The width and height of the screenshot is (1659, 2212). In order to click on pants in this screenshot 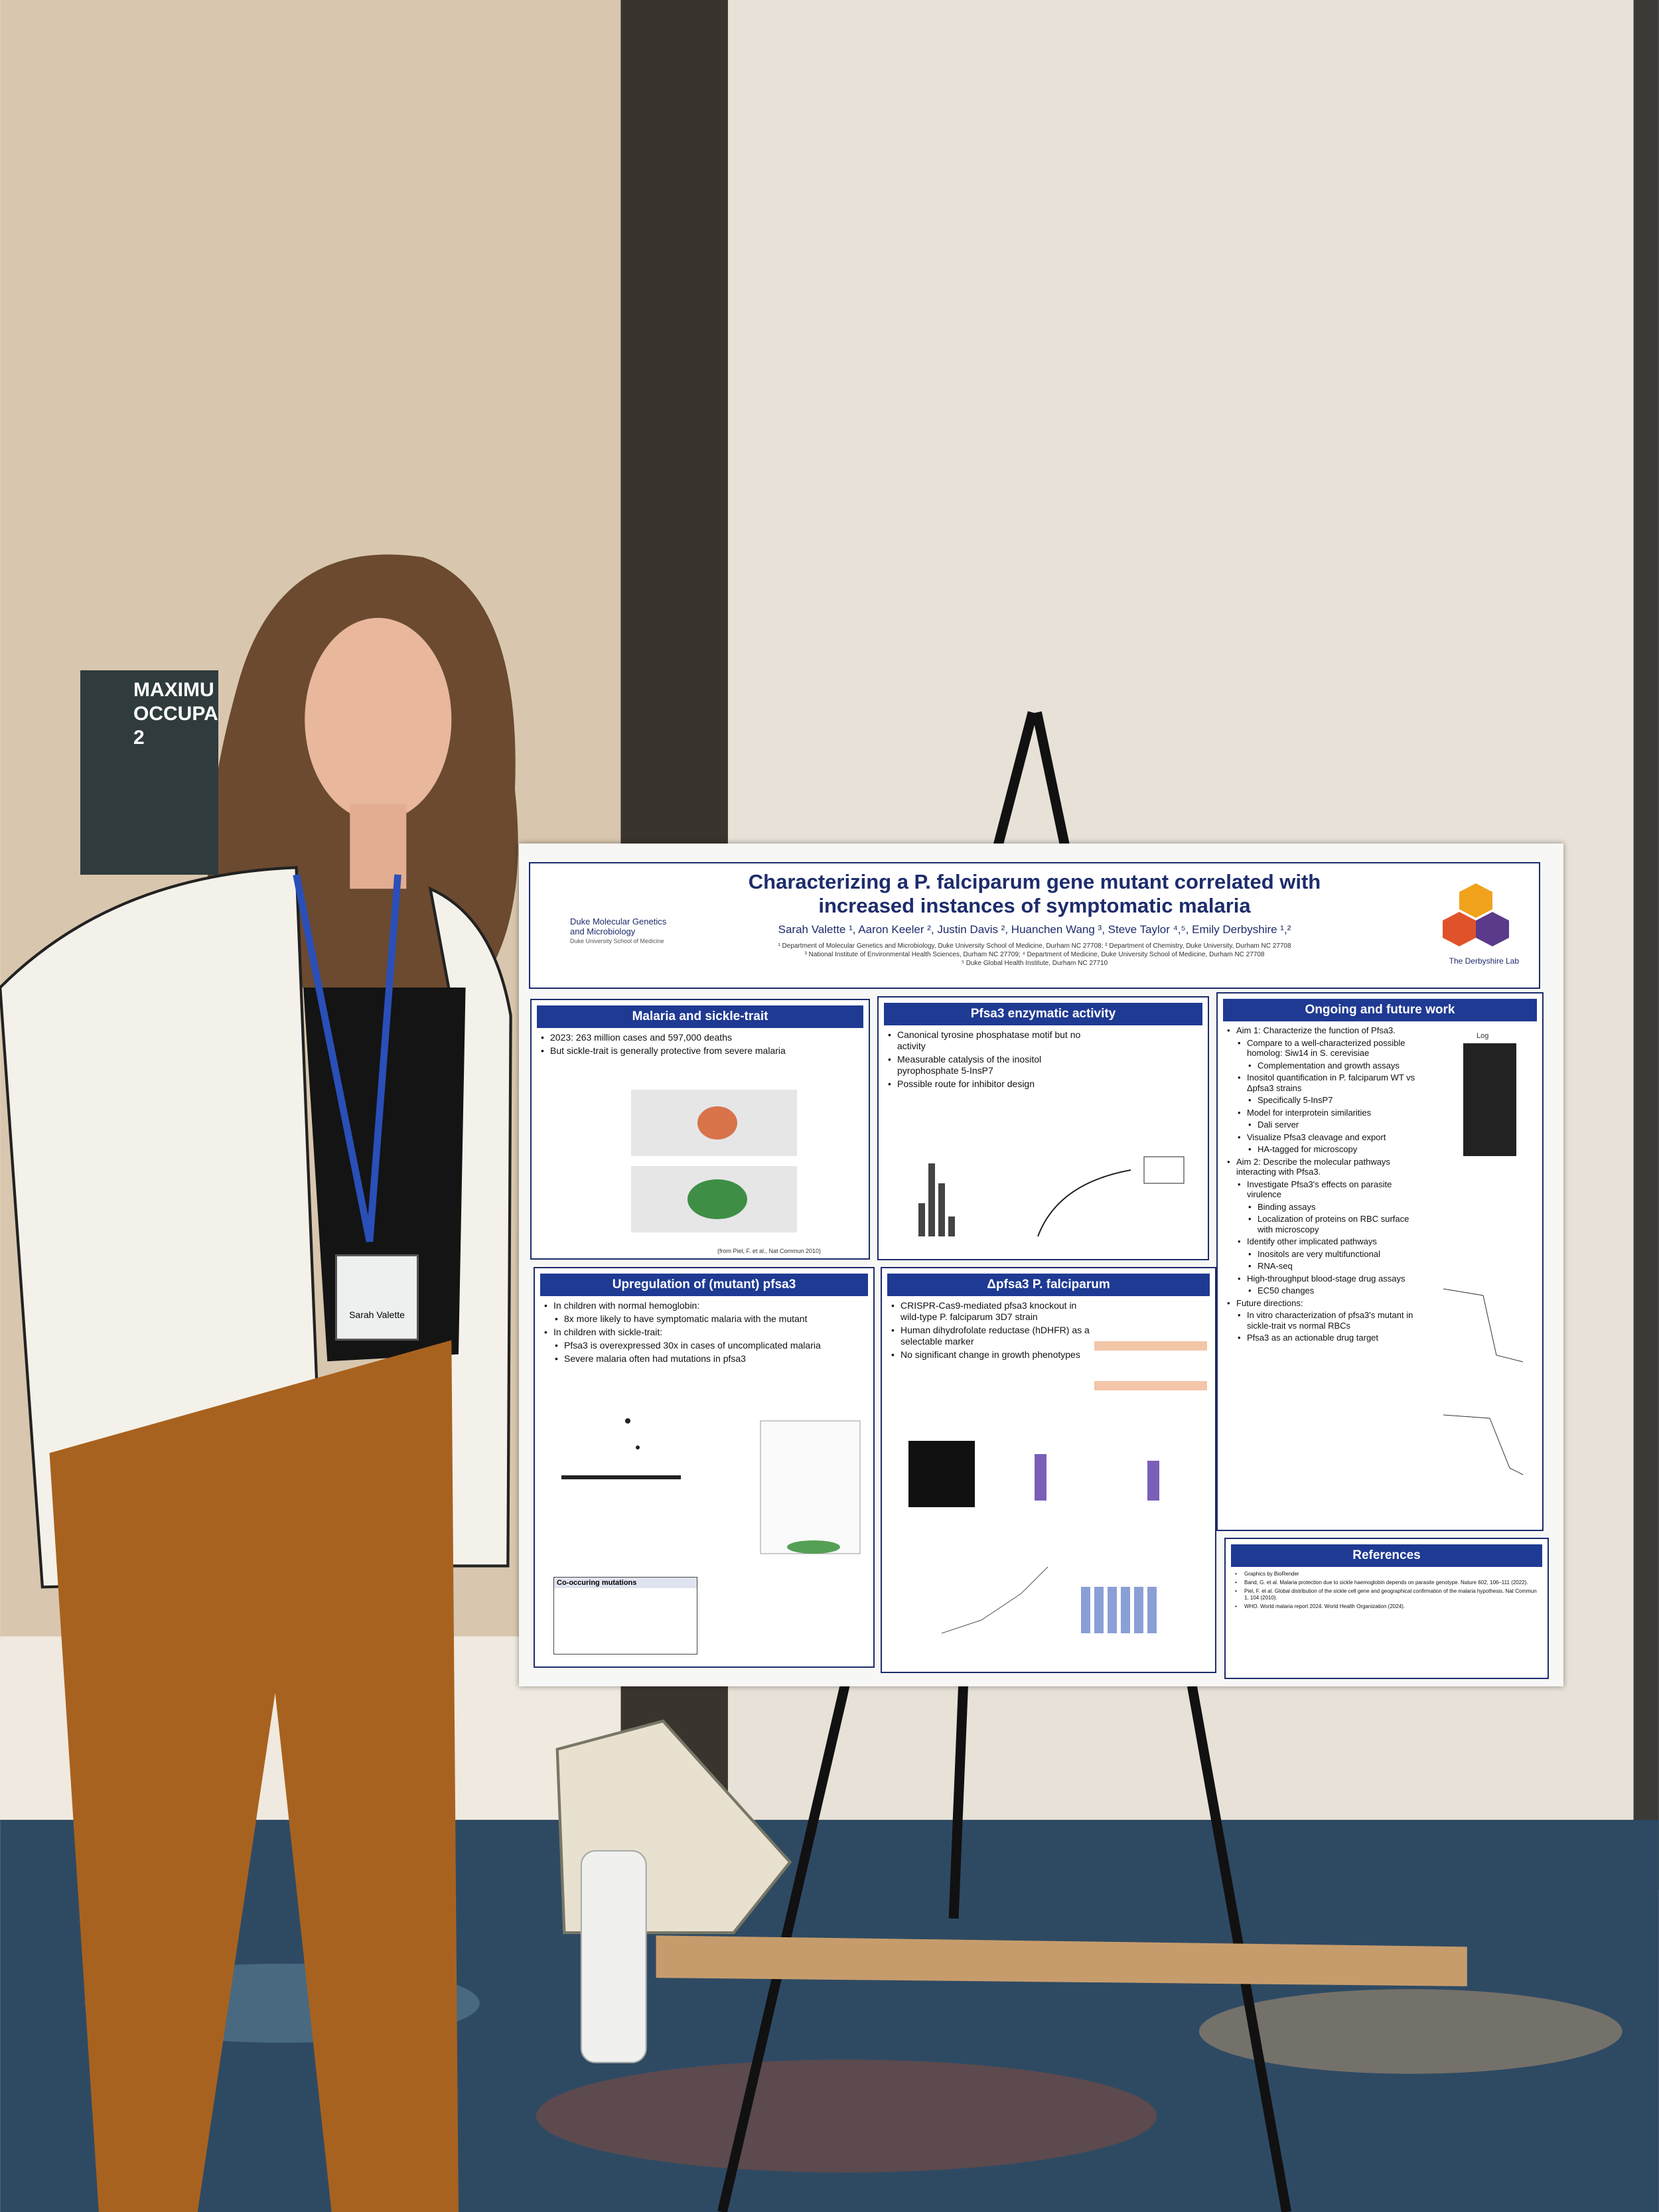, I will do `click(254, 1776)`.